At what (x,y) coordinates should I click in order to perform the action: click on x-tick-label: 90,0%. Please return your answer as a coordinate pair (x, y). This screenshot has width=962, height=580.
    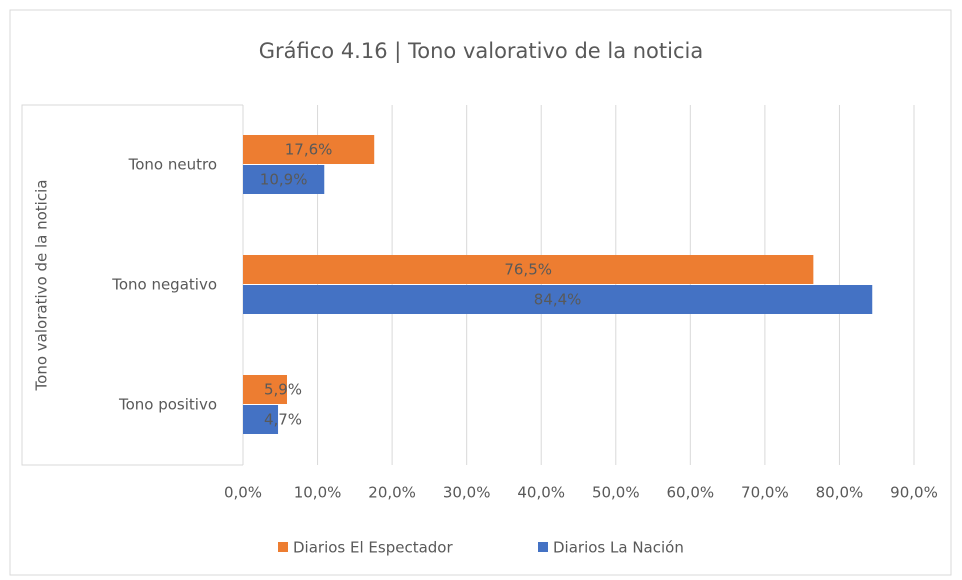
    Looking at the image, I should click on (914, 493).